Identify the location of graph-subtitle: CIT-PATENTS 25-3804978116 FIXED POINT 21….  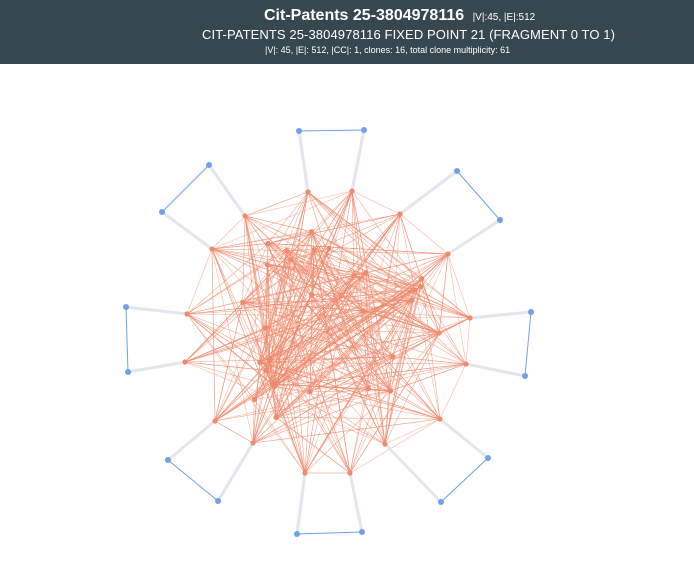
(409, 34).